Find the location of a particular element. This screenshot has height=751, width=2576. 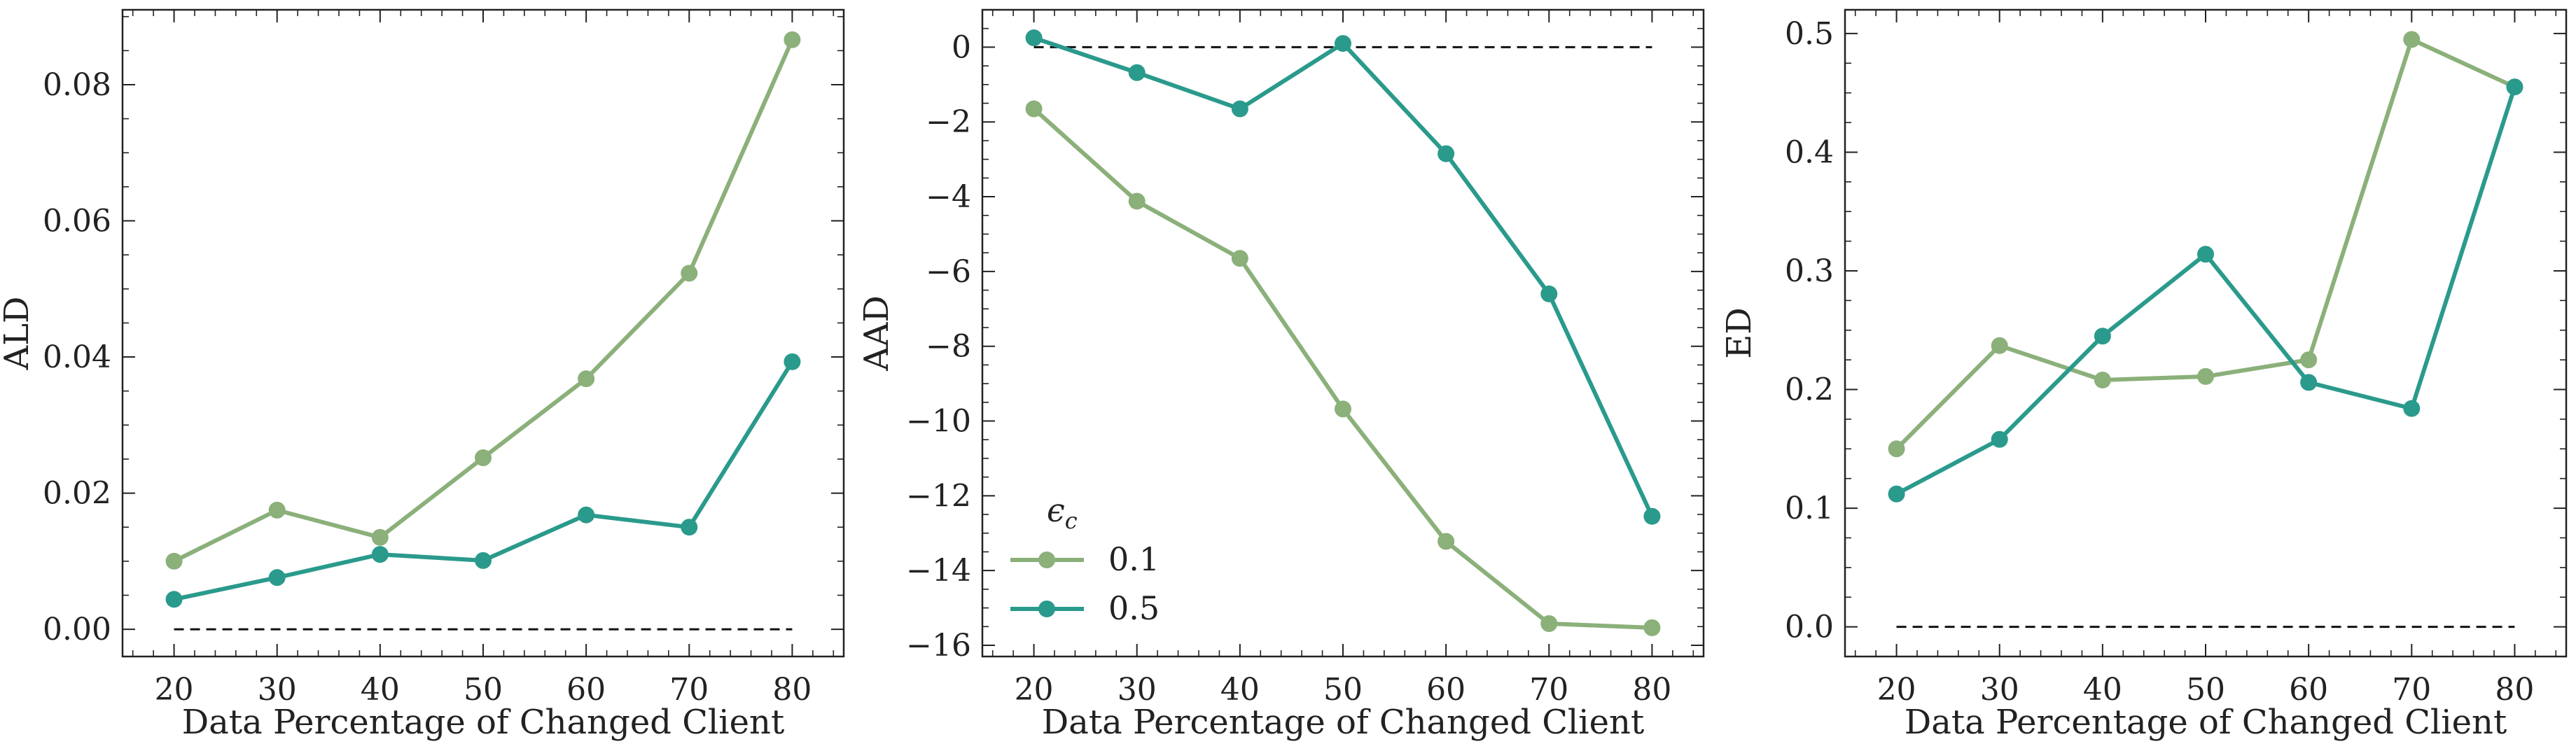

y-tick-label: −16 is located at coordinates (938, 646).